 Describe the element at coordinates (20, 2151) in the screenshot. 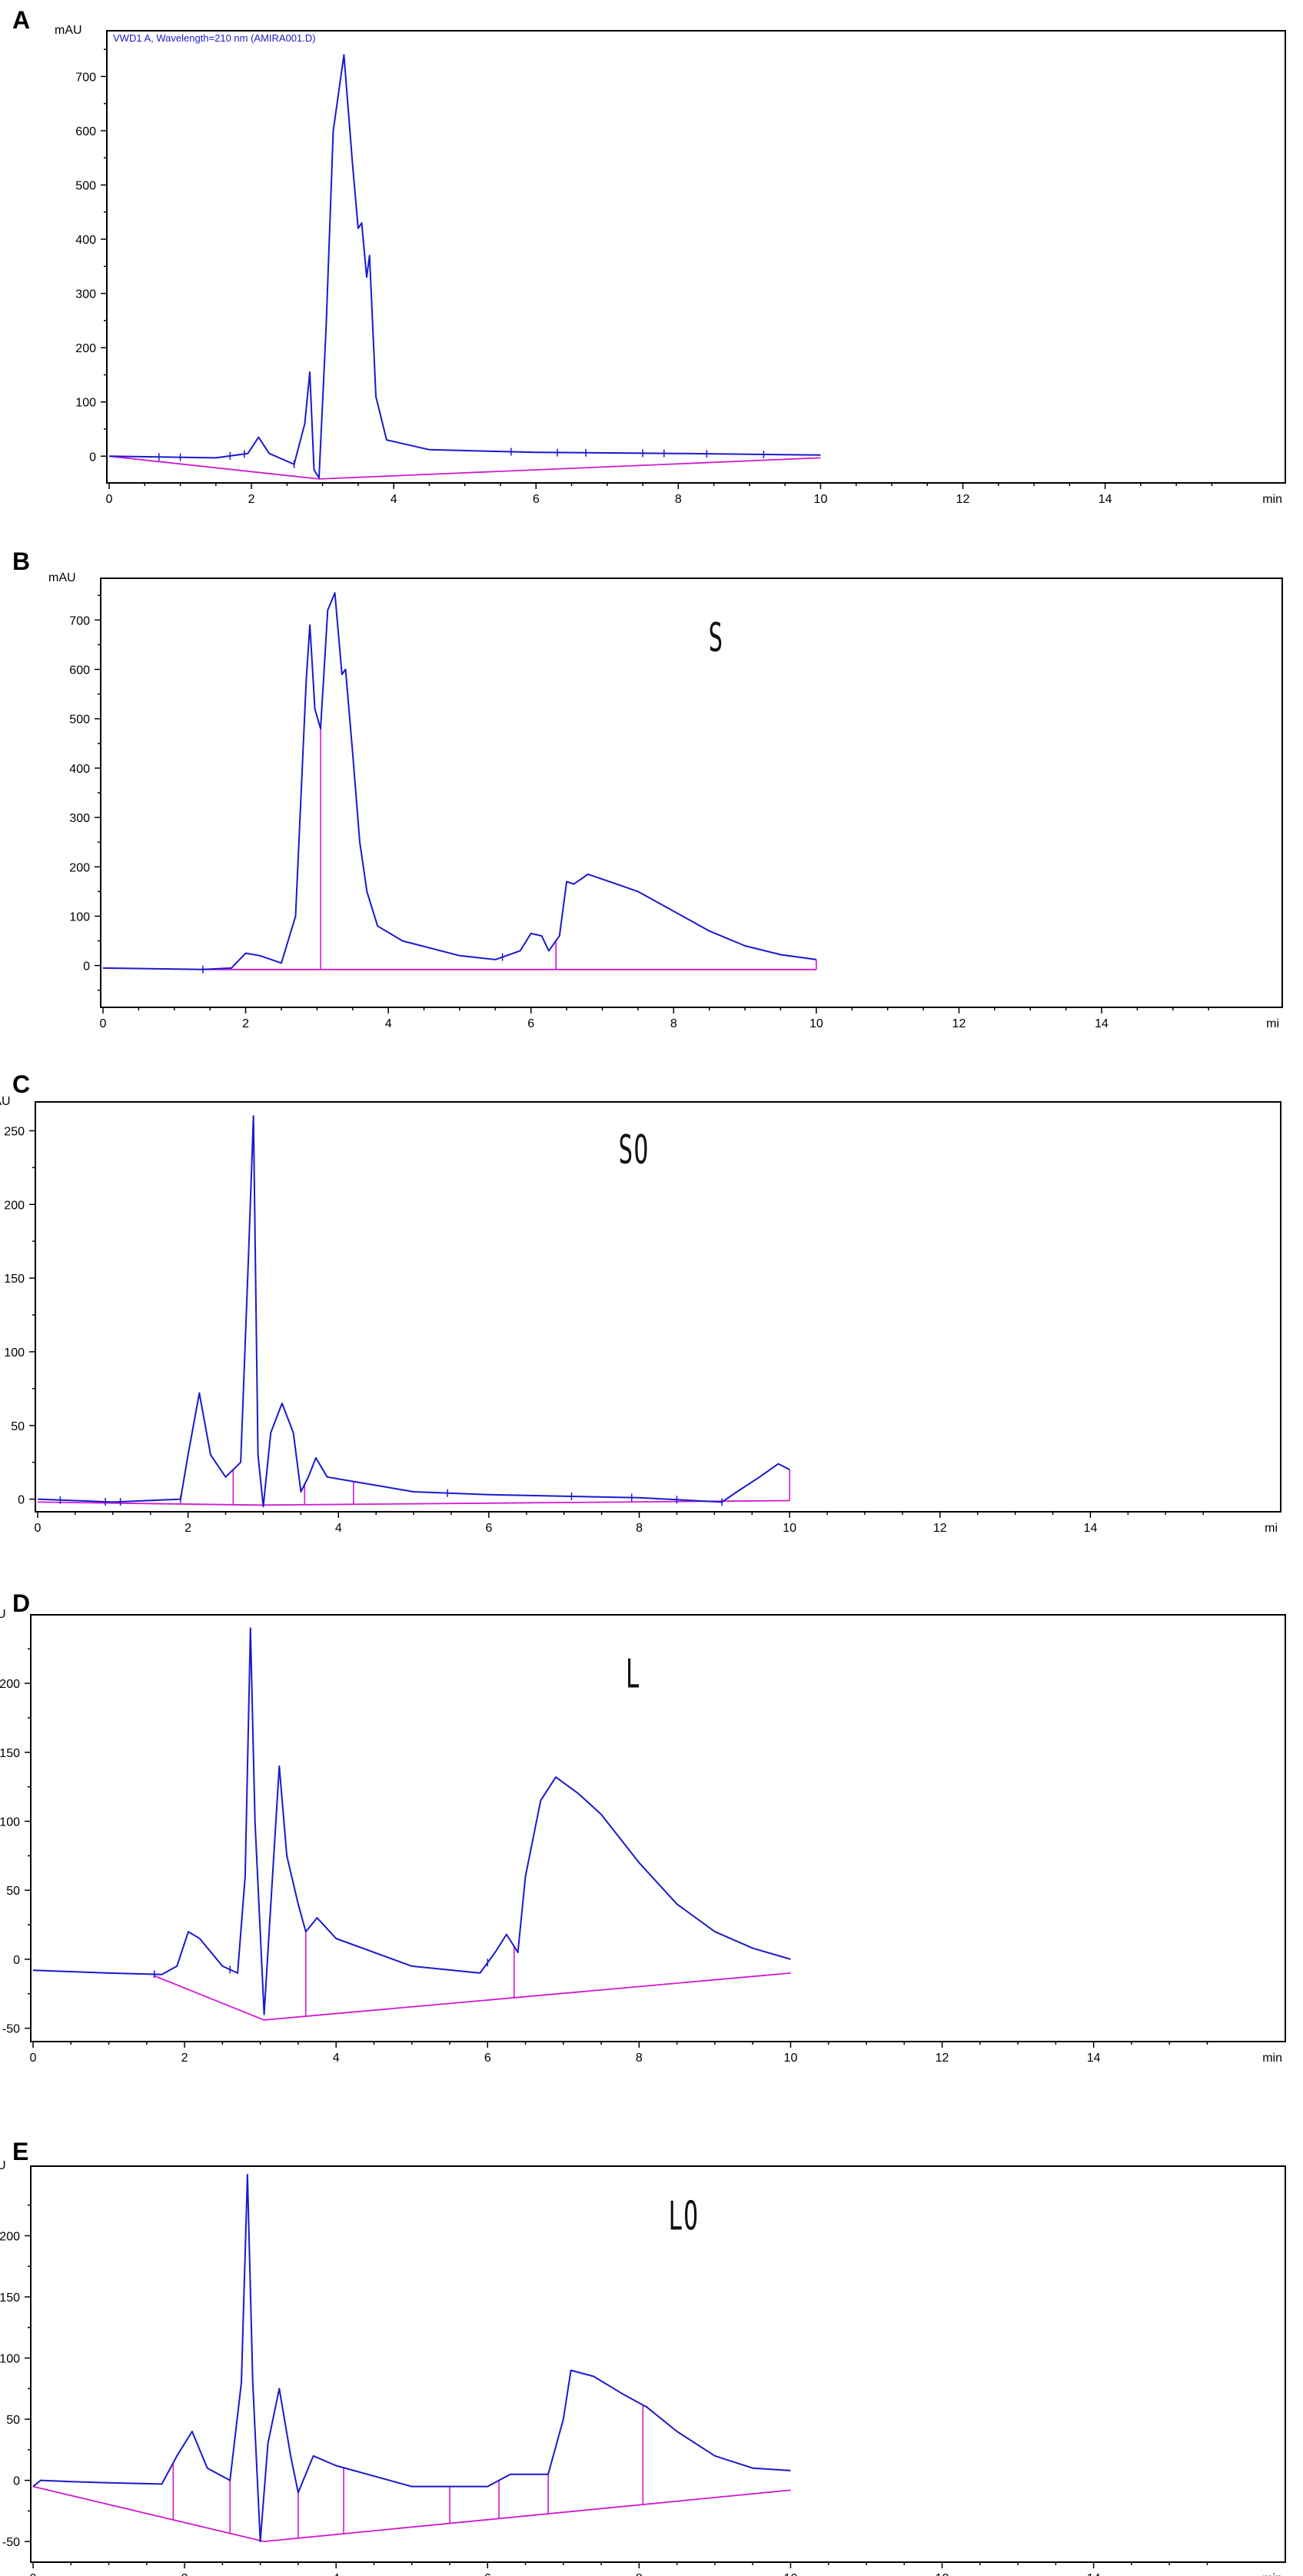

I see `panel-letter: E` at that location.